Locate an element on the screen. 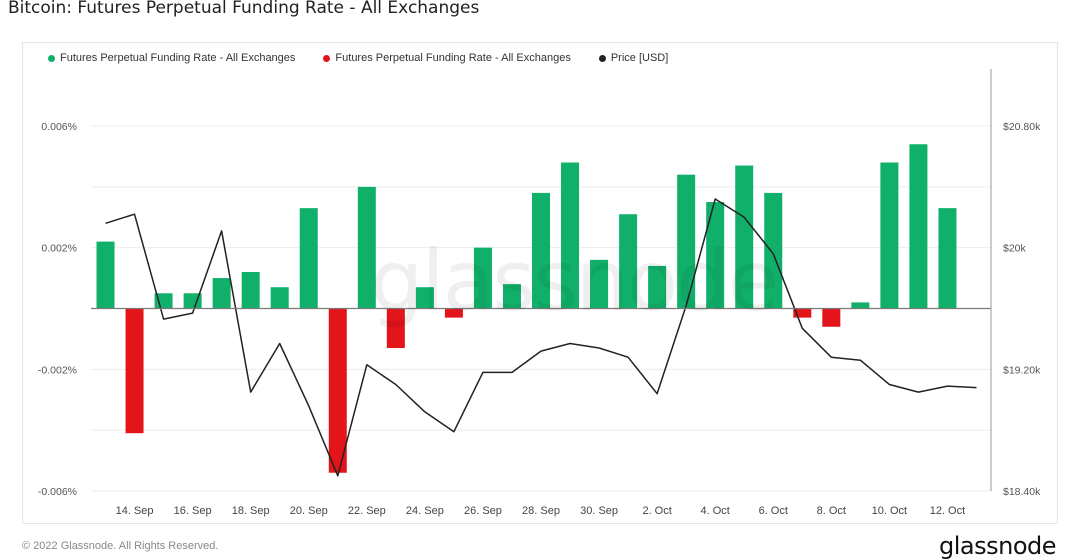  x-axis-tick-label: 28. Sep is located at coordinates (541, 511).